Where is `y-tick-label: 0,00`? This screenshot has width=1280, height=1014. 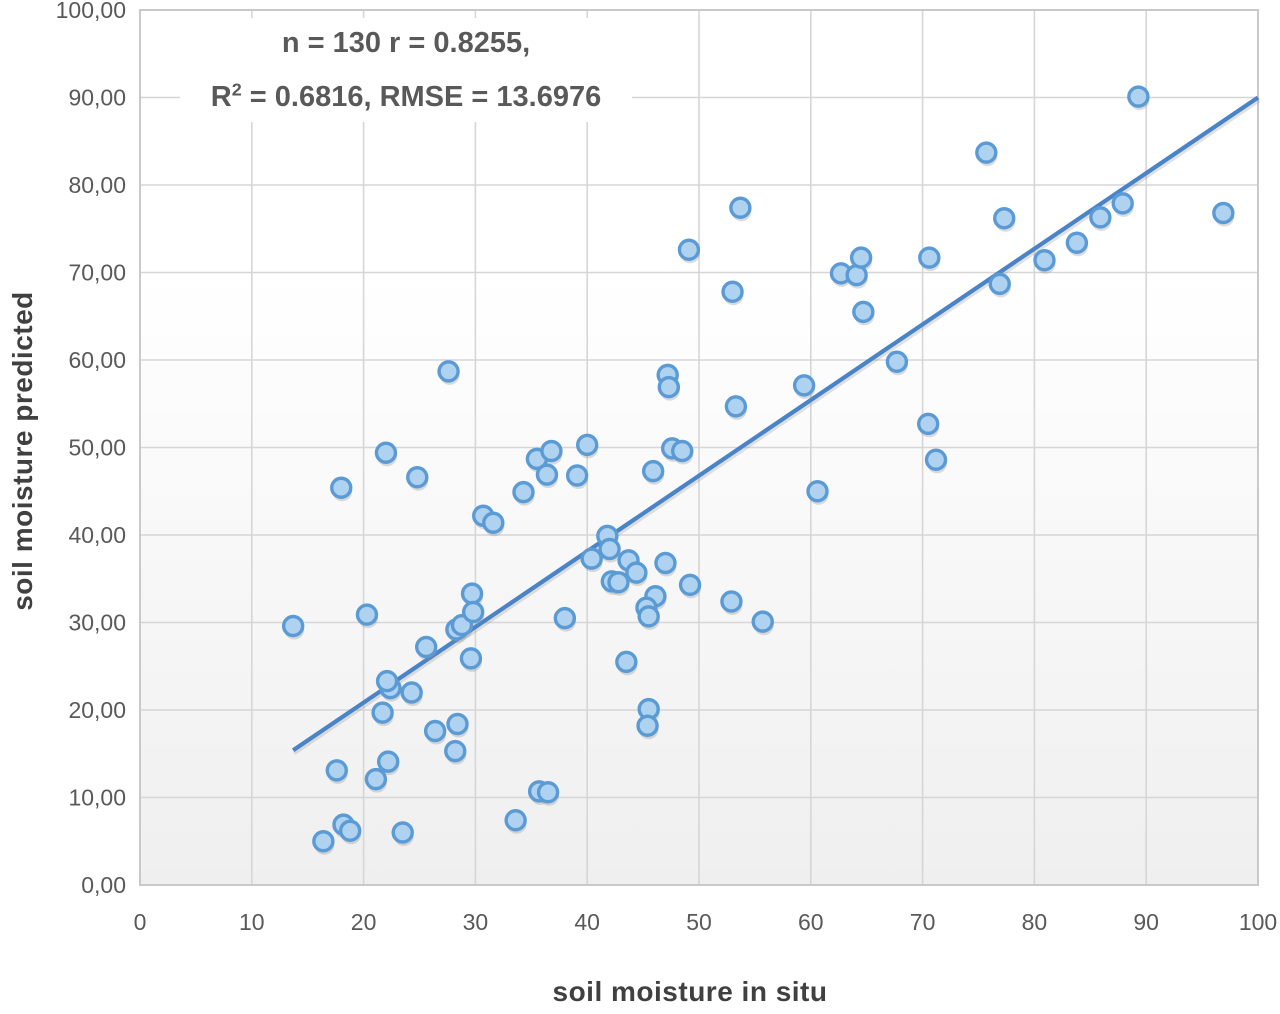 y-tick-label: 0,00 is located at coordinates (103, 885).